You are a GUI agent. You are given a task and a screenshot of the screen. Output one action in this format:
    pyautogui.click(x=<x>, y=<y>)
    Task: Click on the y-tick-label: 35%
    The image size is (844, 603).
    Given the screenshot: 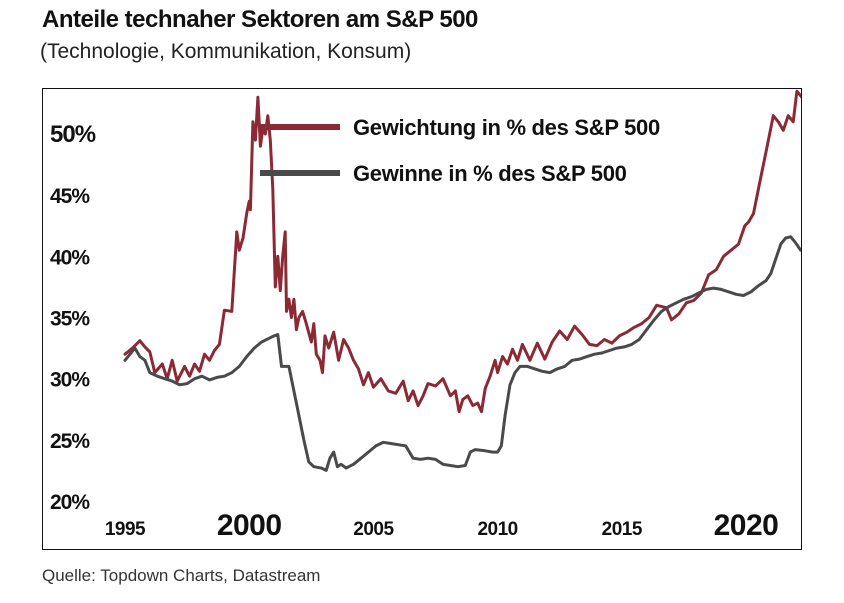 What is the action you would take?
    pyautogui.click(x=70, y=319)
    